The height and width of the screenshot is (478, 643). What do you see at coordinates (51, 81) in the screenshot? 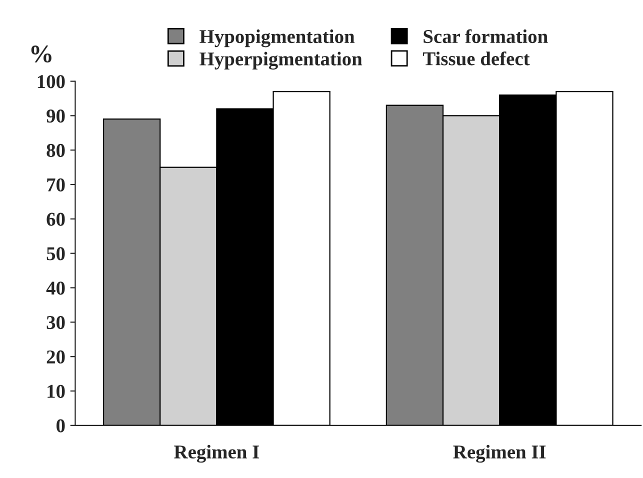
I see `y-tick-label: 100` at bounding box center [51, 81].